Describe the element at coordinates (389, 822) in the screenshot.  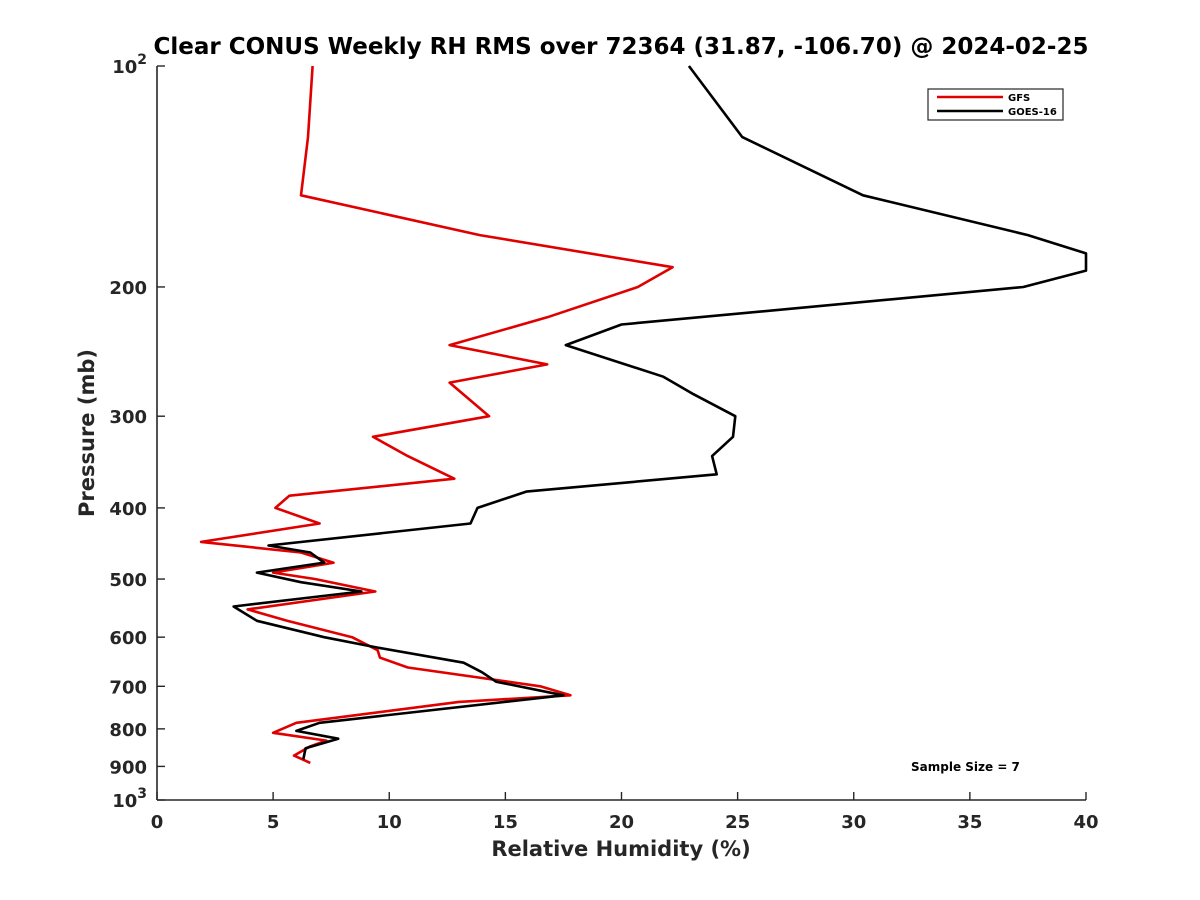
I see `x-tick-label: 10` at that location.